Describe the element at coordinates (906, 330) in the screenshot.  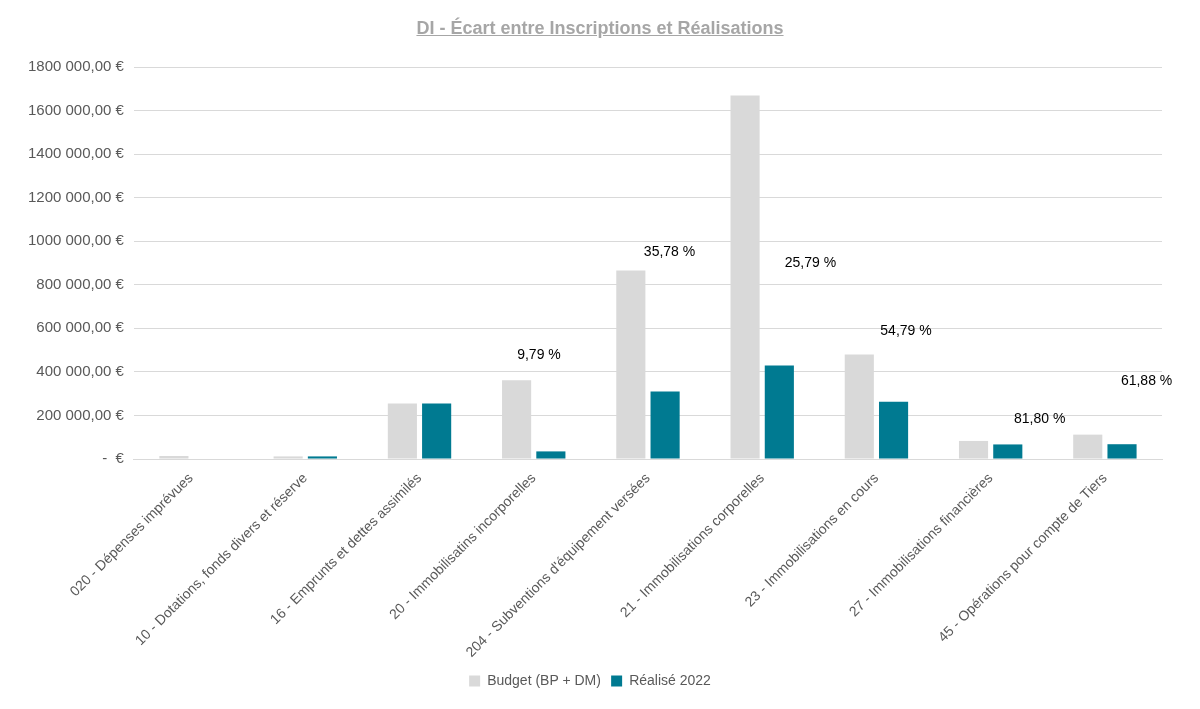
I see `annotation: 54,79 %` at that location.